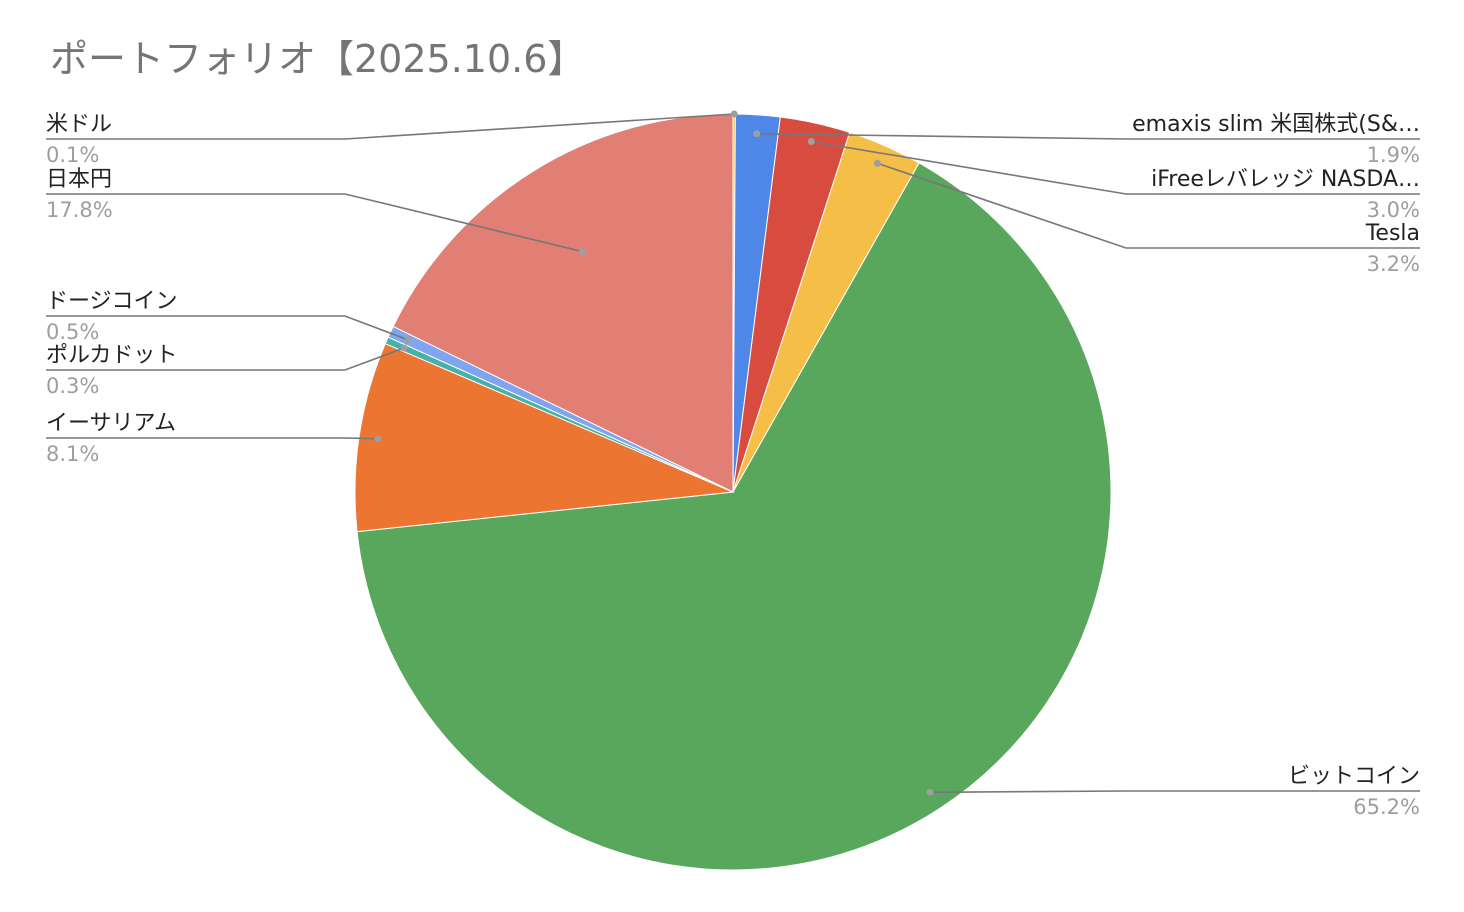 The height and width of the screenshot is (912, 1464). Describe the element at coordinates (314, 223) in the screenshot. I see `slice-9-leader-line` at that location.